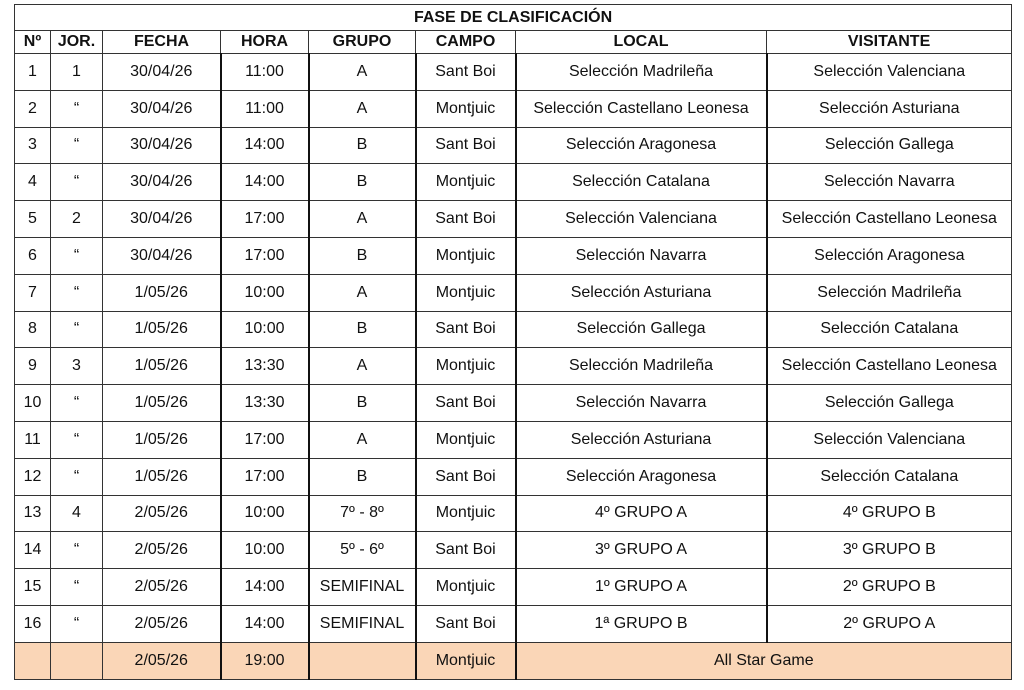 The width and height of the screenshot is (1024, 690). What do you see at coordinates (76, 72) in the screenshot?
I see `jornada-cell: 1` at bounding box center [76, 72].